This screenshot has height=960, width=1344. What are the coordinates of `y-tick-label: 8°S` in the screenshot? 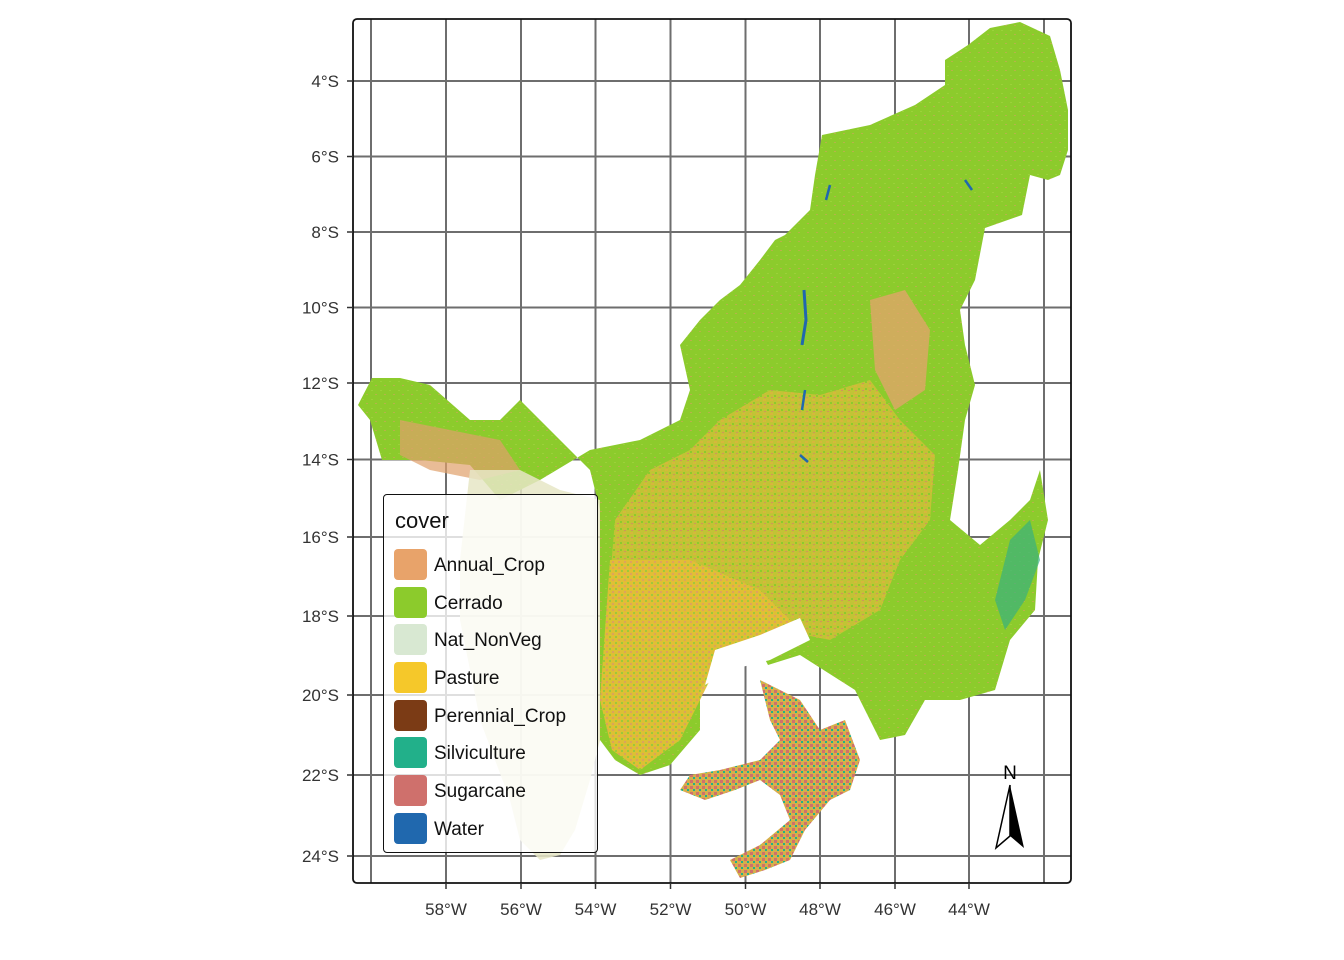 It's located at (325, 232).